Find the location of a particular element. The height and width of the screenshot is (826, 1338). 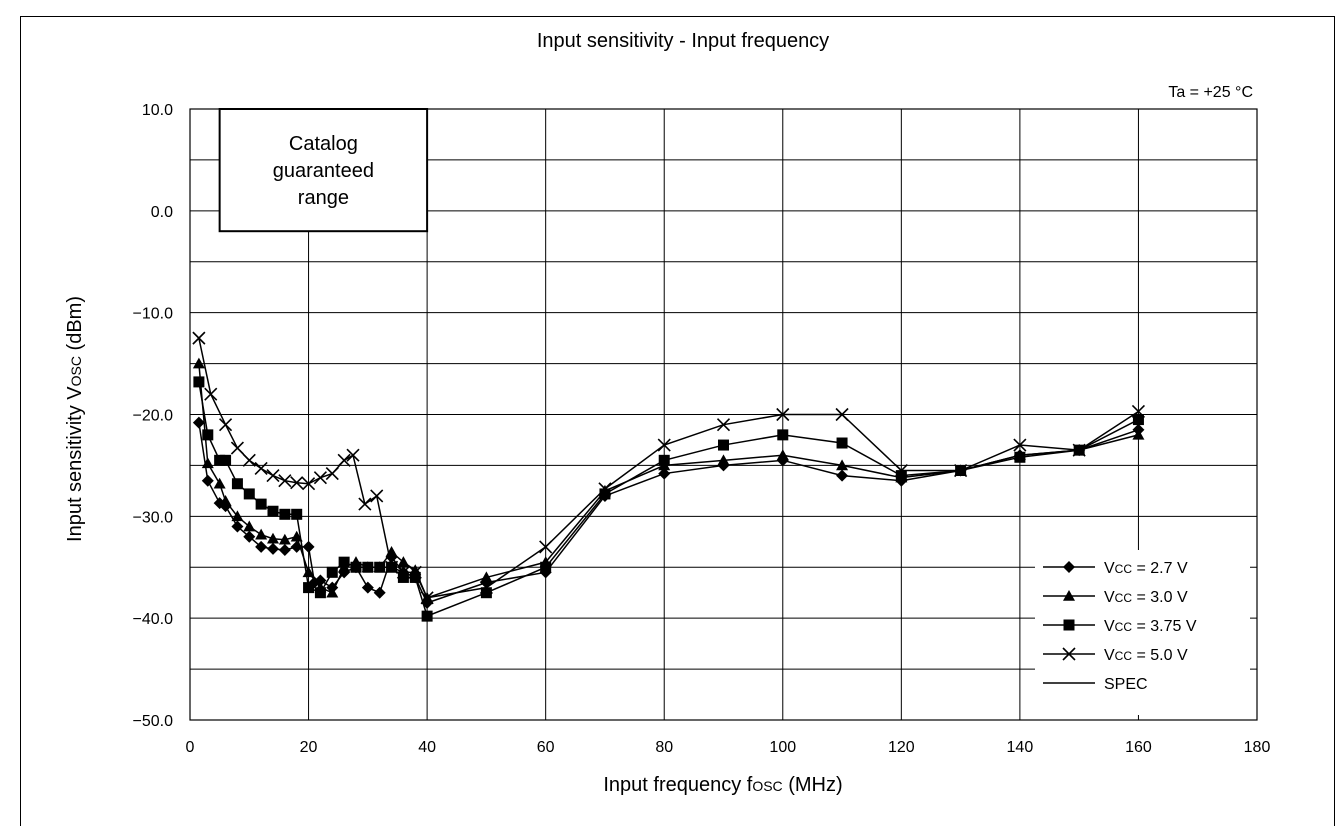

legend-label: VCC = 5.0 V is located at coordinates (1146, 655).